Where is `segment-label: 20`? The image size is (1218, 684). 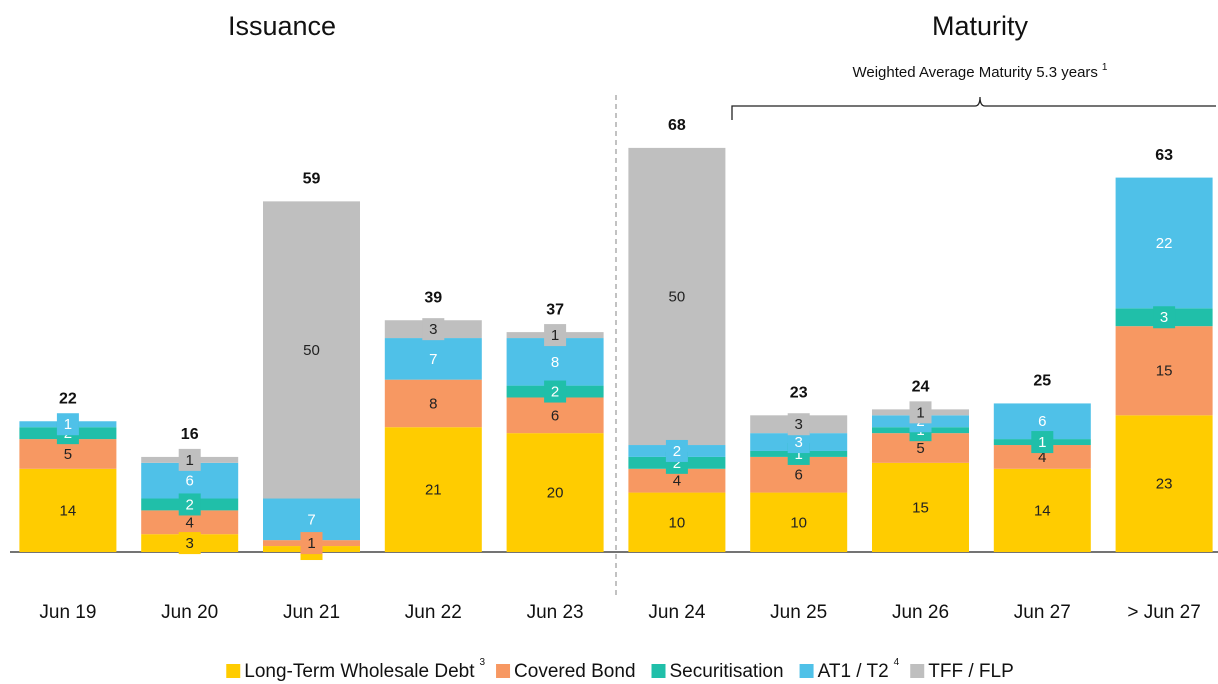
segment-label: 20 is located at coordinates (555, 493).